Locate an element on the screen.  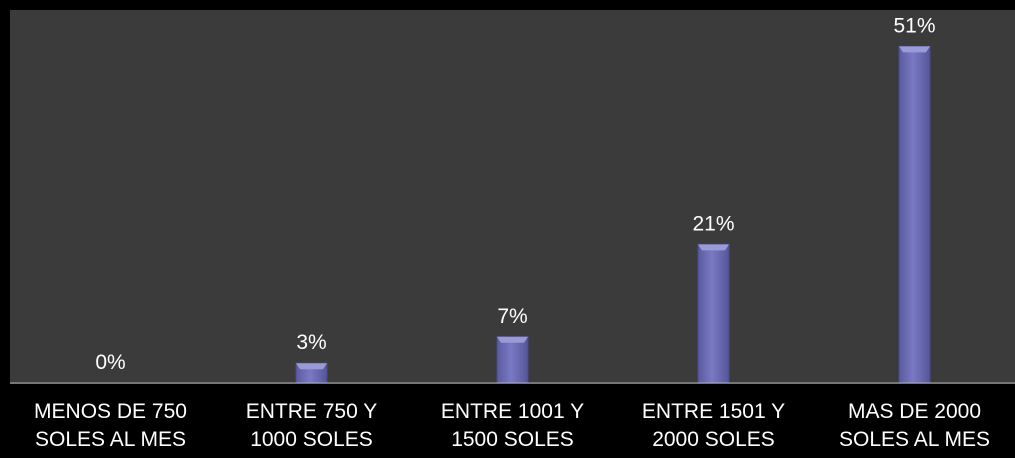
category-label-1: ENTRE 750 Y 1000 SOLES is located at coordinates (311, 425).